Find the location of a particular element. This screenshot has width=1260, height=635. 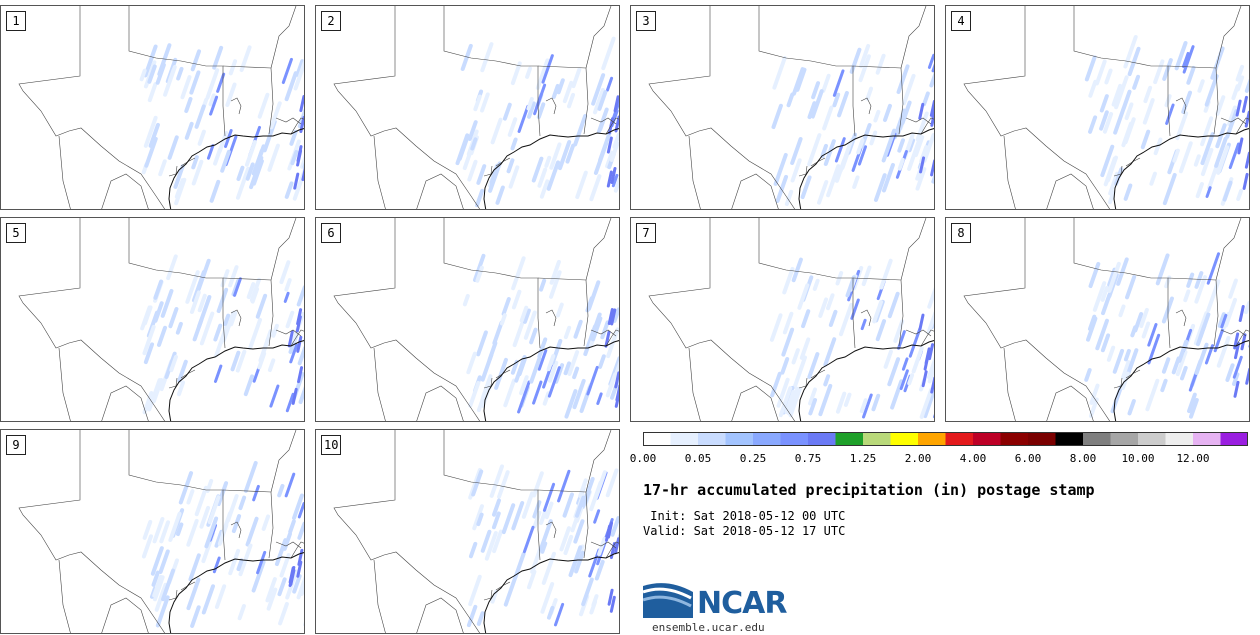

member-panel-3: 3 is located at coordinates (782, 107).